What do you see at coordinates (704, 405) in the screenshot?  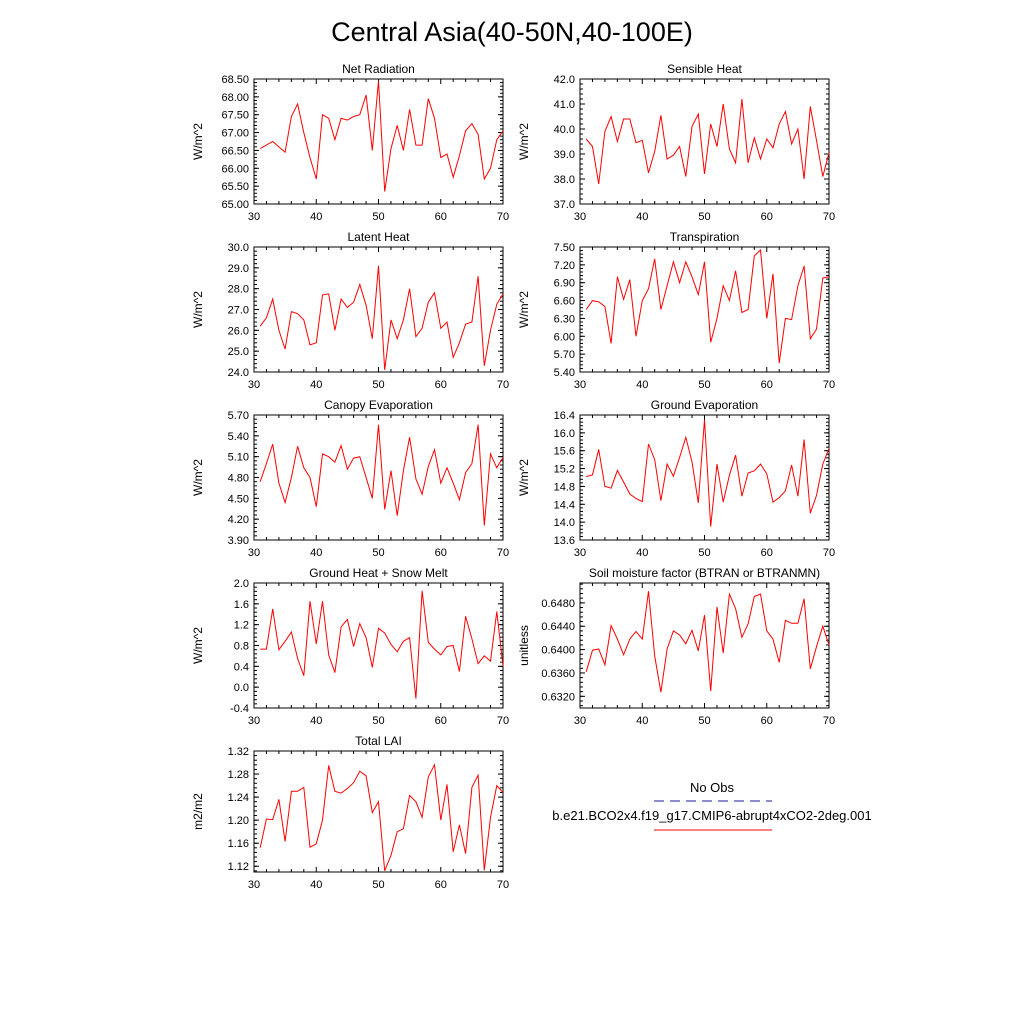 I see `panel-title: Ground Evaporation` at bounding box center [704, 405].